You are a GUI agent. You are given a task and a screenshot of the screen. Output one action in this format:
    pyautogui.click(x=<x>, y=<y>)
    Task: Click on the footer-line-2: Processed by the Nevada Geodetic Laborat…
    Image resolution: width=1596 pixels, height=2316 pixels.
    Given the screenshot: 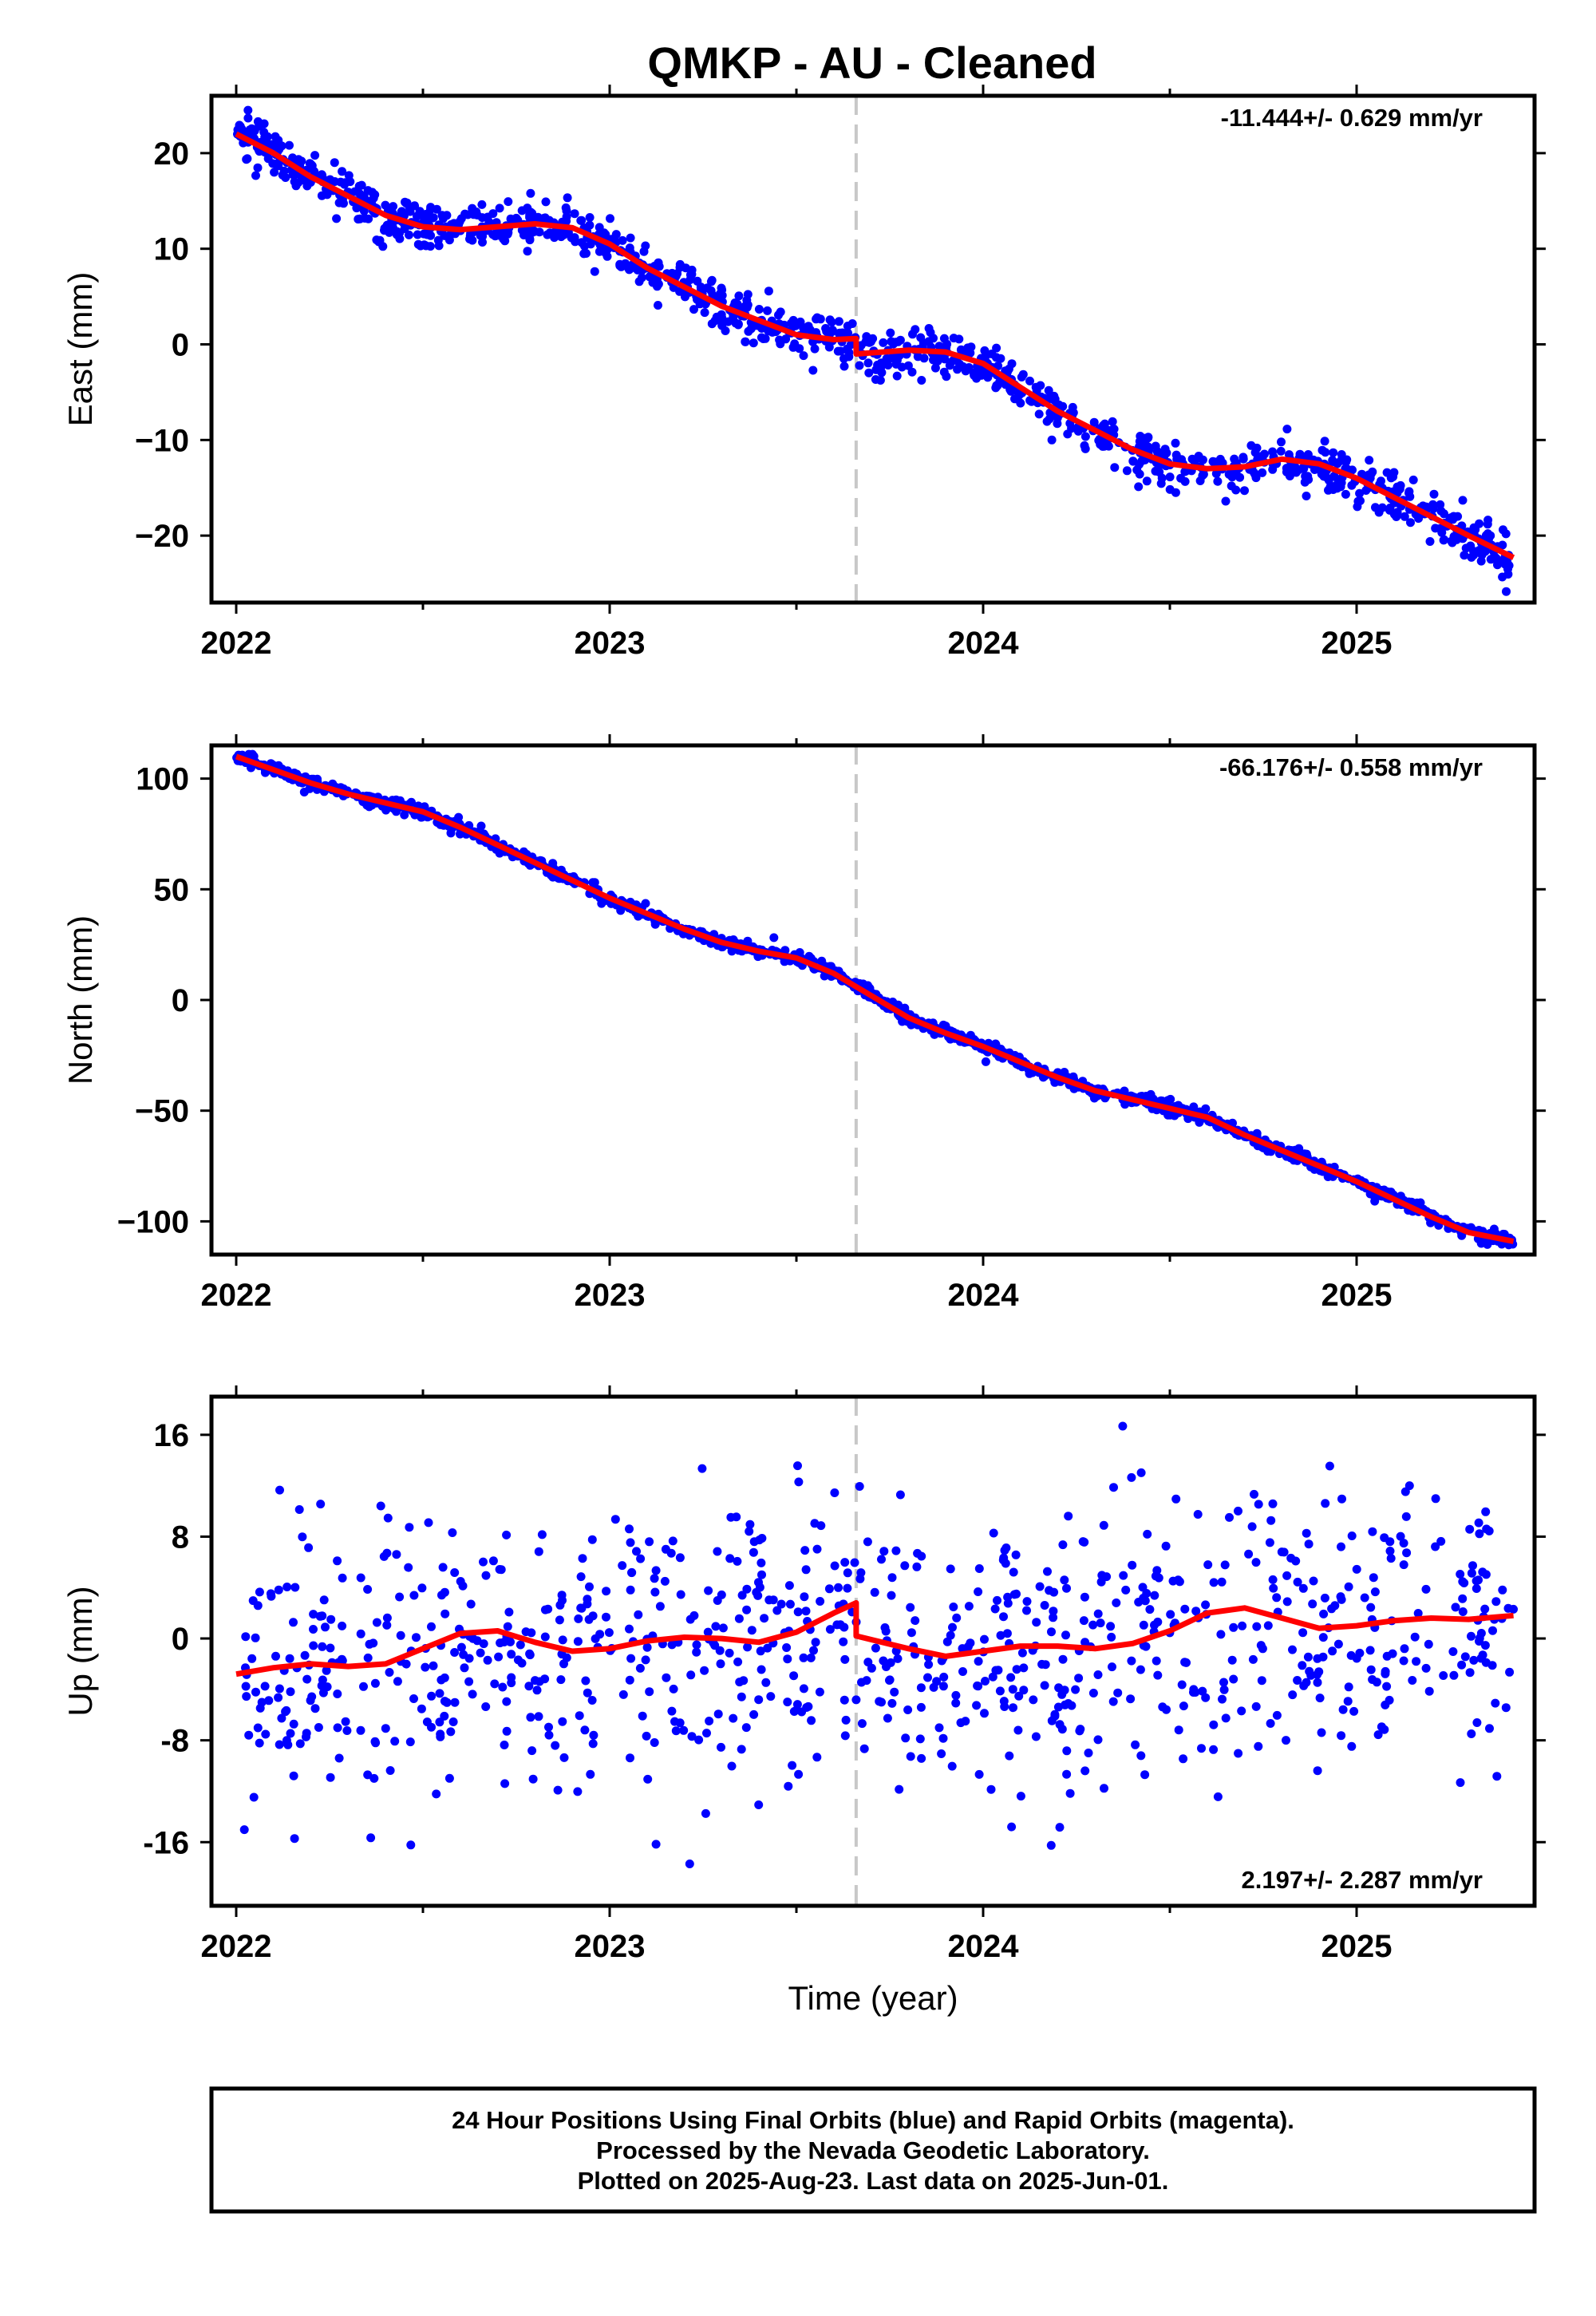 What is the action you would take?
    pyautogui.click(x=873, y=2150)
    